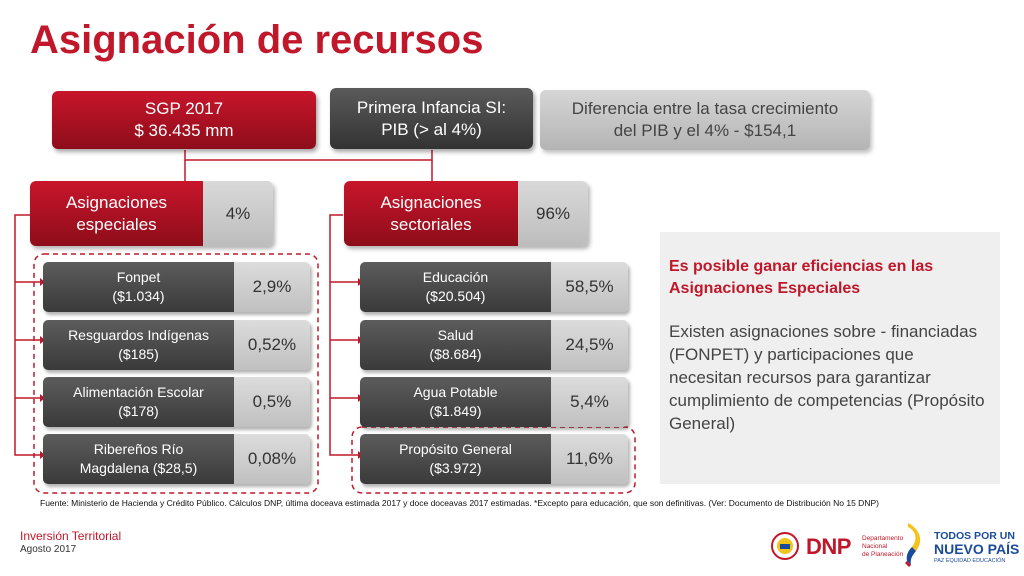 This screenshot has width=1024, height=576. I want to click on item-agua-potable: Agua Potable ($1.849) 5,4%, so click(494, 402).